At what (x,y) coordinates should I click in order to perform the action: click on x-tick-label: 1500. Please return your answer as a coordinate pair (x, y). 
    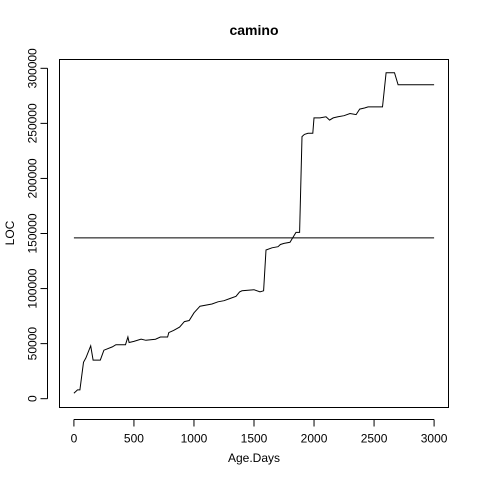
    Looking at the image, I should click on (254, 438).